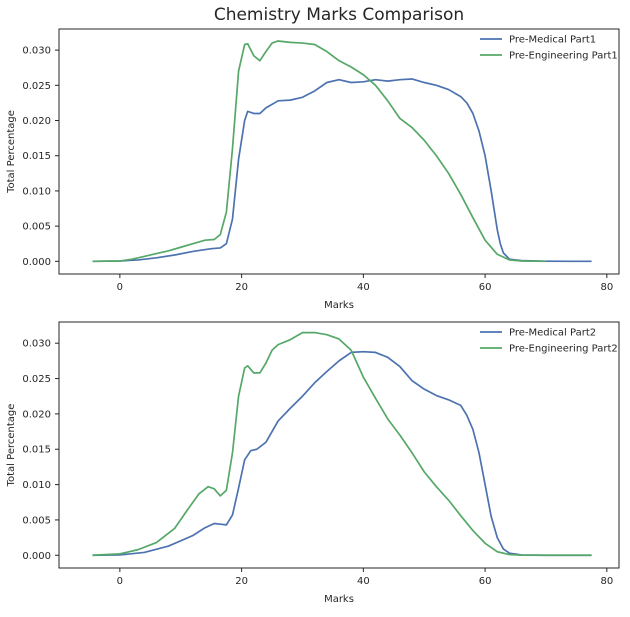 This screenshot has width=630, height=617. I want to click on legend: Pre-Medical Part1 Pre-Engineering Part1, so click(549, 48).